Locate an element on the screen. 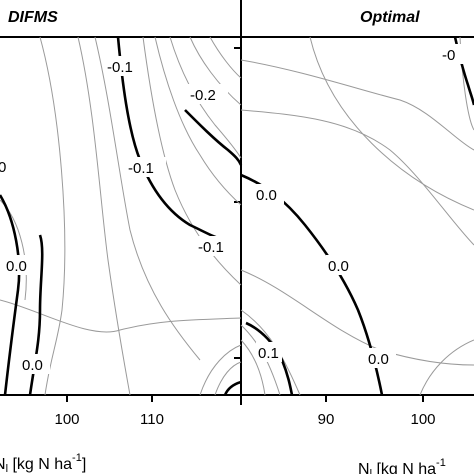 The height and width of the screenshot is (474, 474). xtick-label-100-right: 100 is located at coordinates (422, 419).